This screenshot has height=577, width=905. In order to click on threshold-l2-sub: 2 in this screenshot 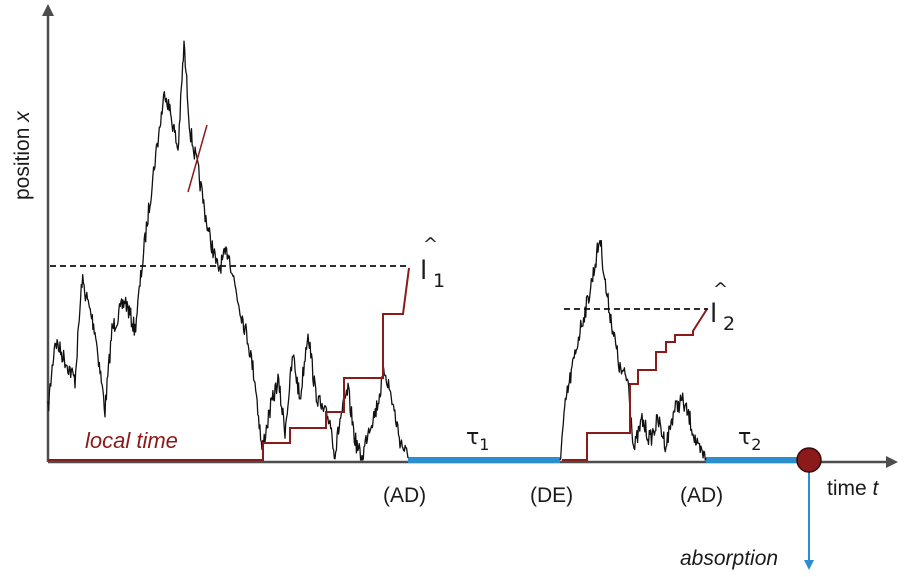, I will do `click(729, 324)`.